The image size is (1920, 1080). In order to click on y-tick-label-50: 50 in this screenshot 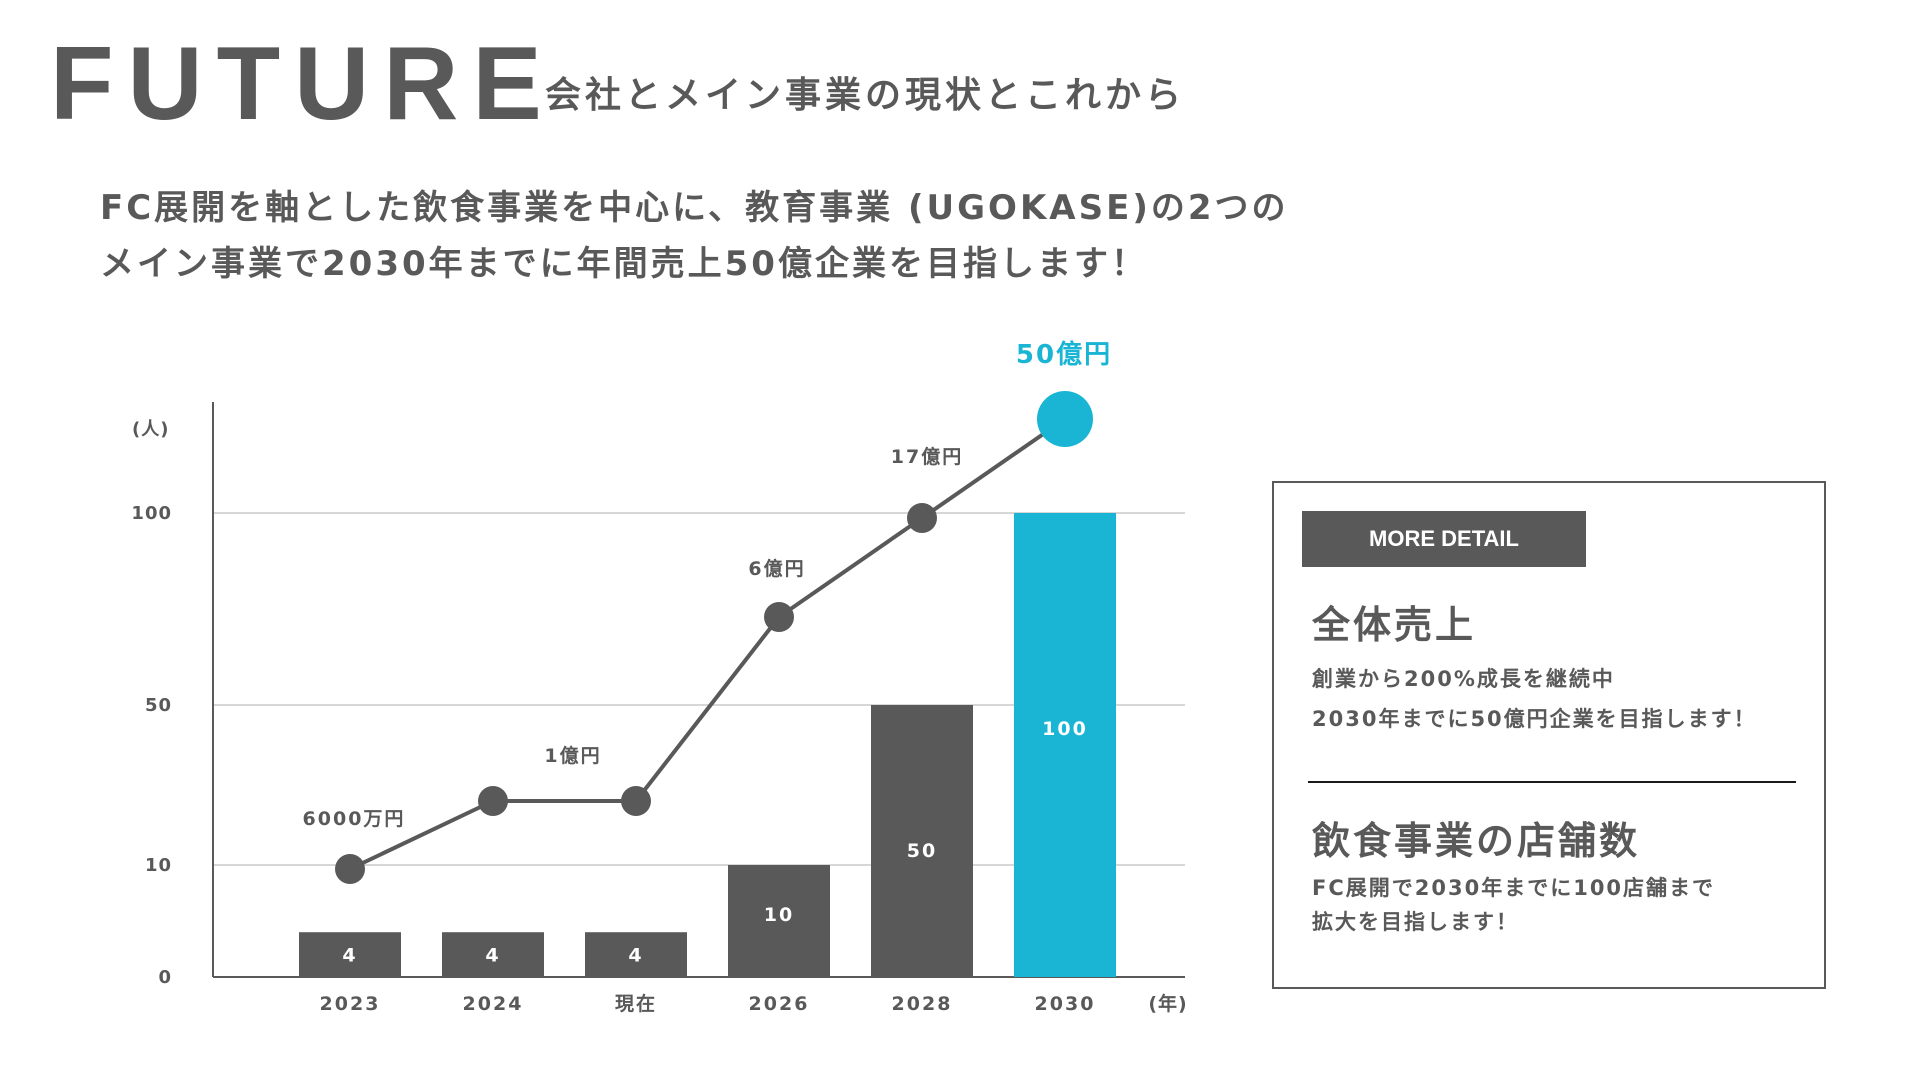, I will do `click(158, 705)`.